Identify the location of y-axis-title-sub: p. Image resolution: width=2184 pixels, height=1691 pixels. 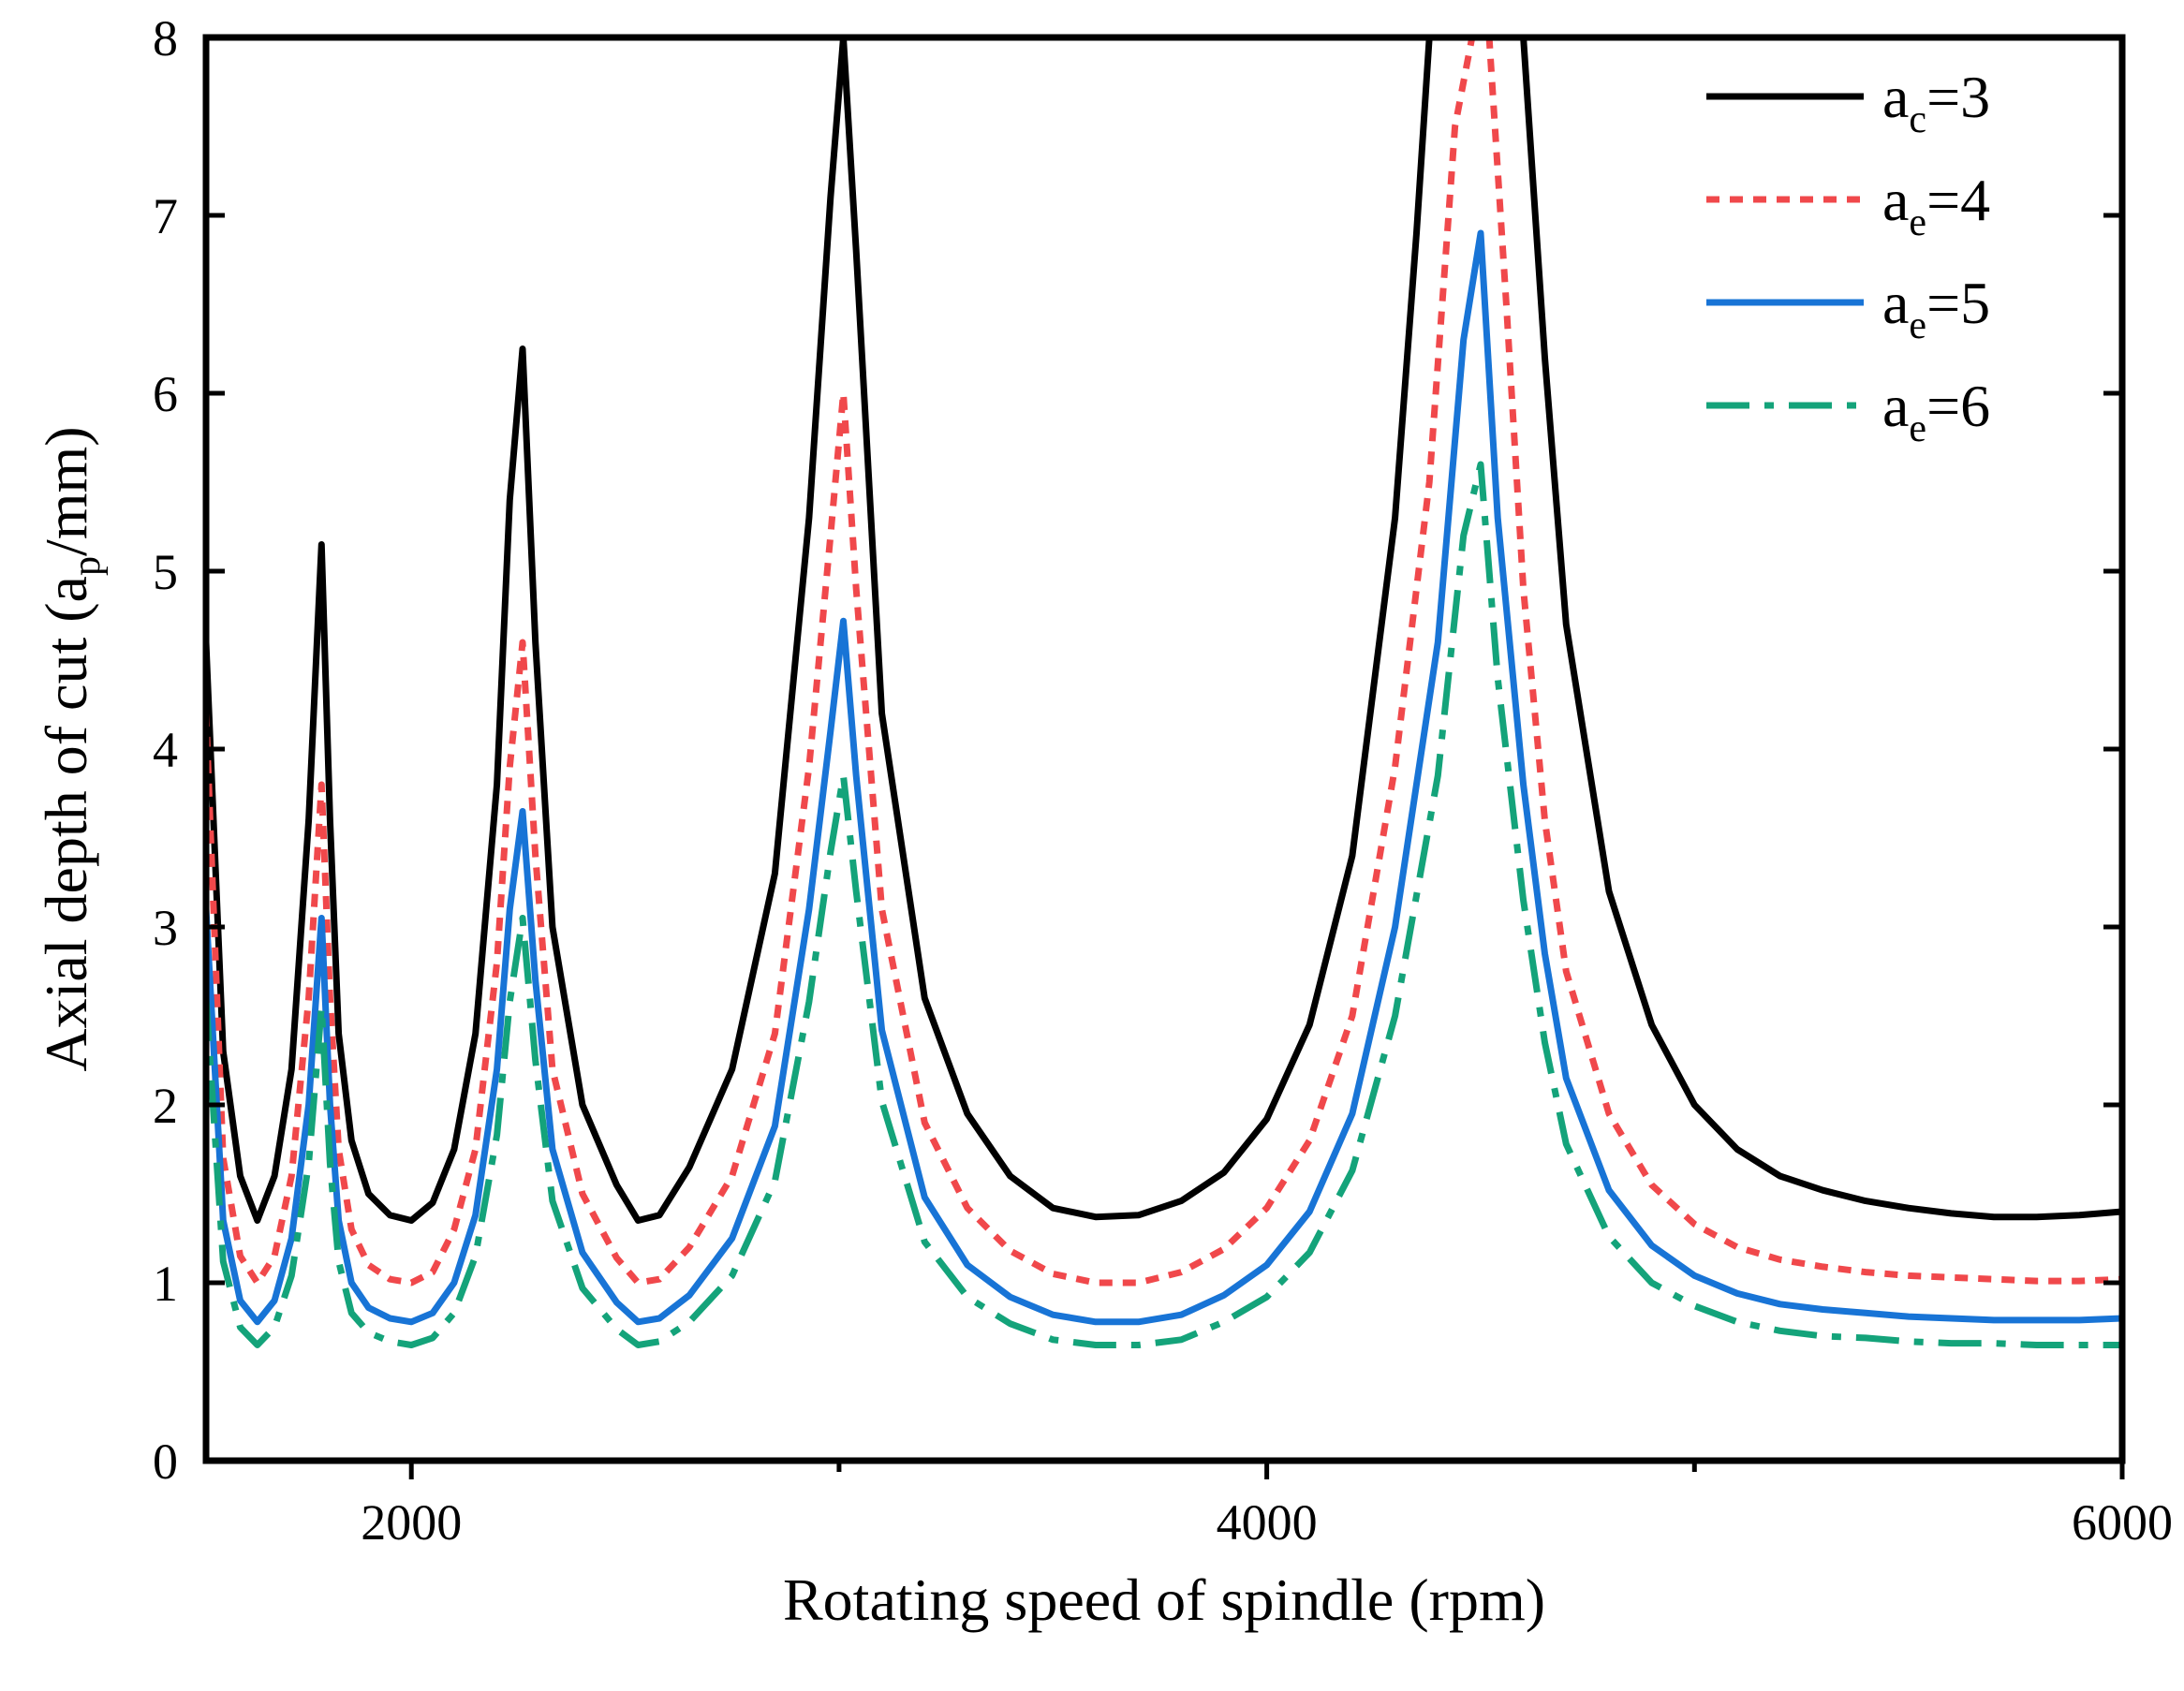
(87, 566).